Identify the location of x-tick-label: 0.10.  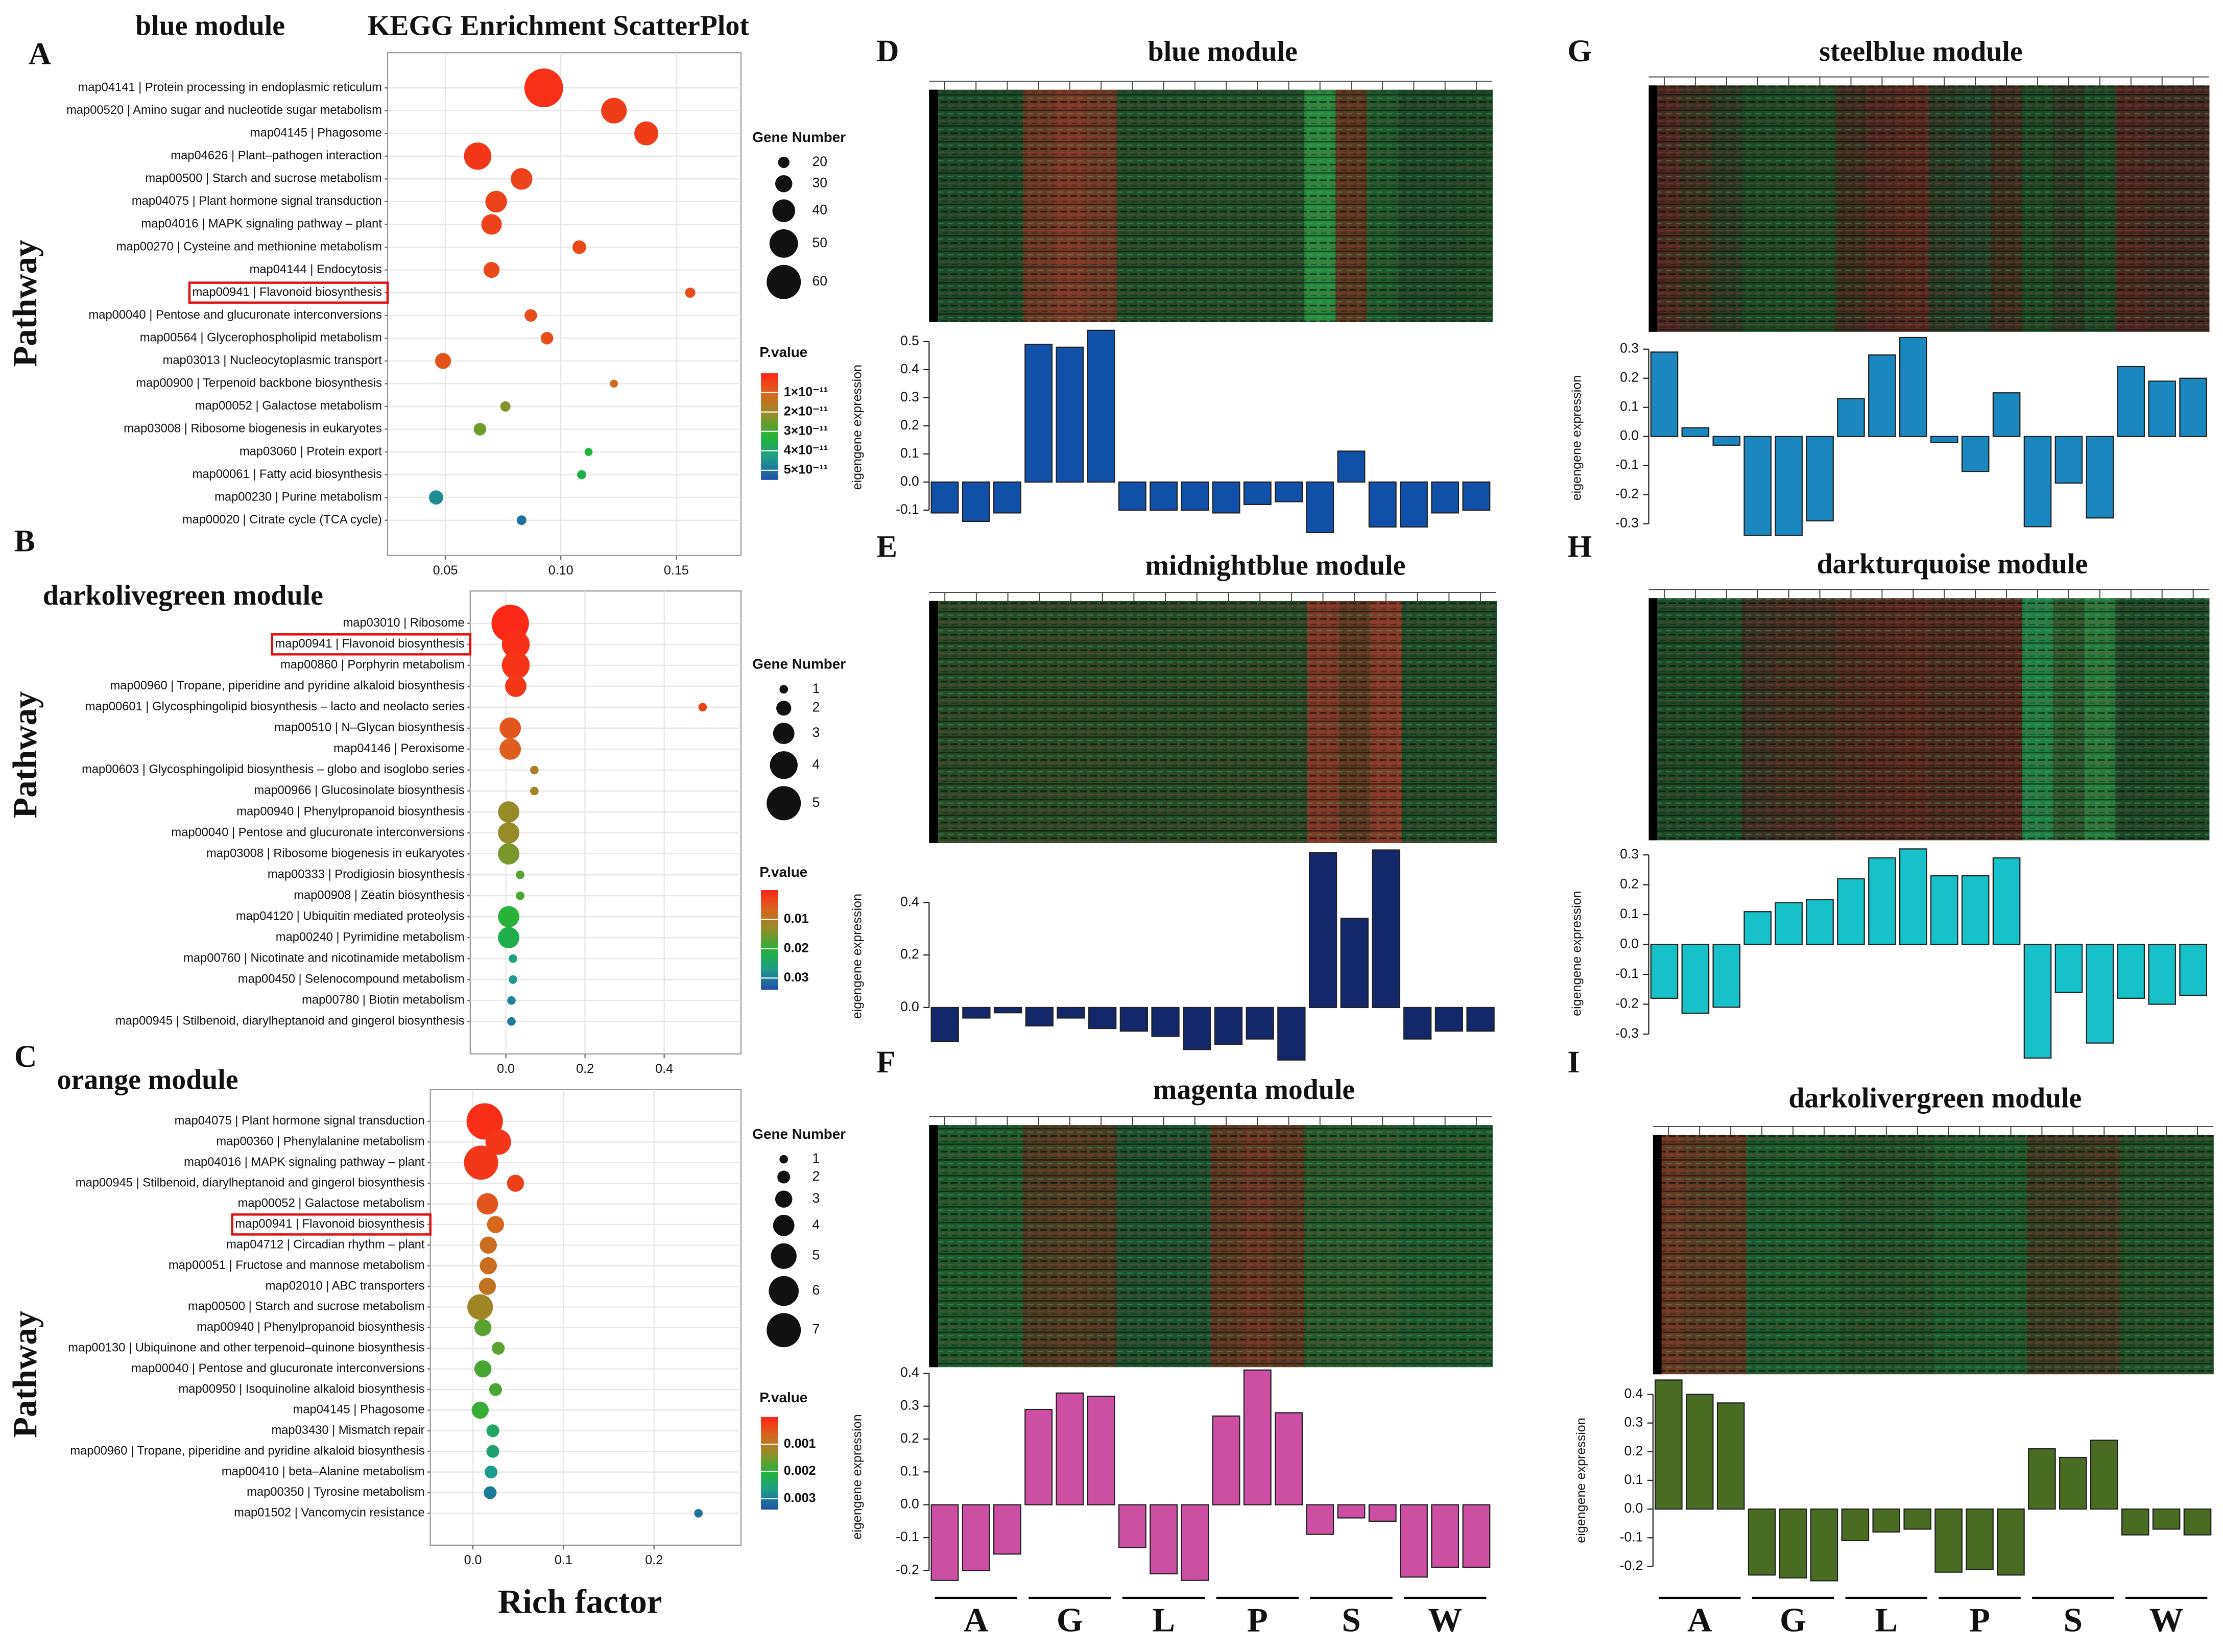
(560, 570).